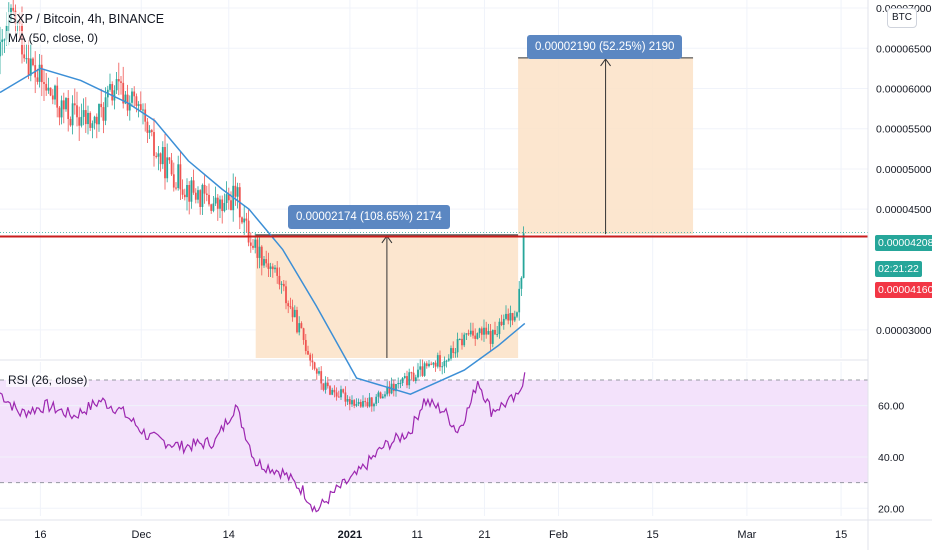 This screenshot has height=550, width=932. What do you see at coordinates (369, 217) in the screenshot?
I see `measurement-label-1: 0.00002174 (108.65%) 2174` at bounding box center [369, 217].